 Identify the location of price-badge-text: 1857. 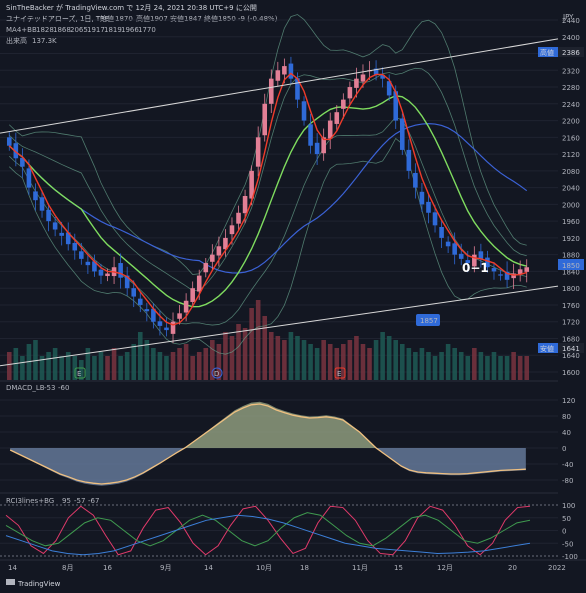
(429, 321).